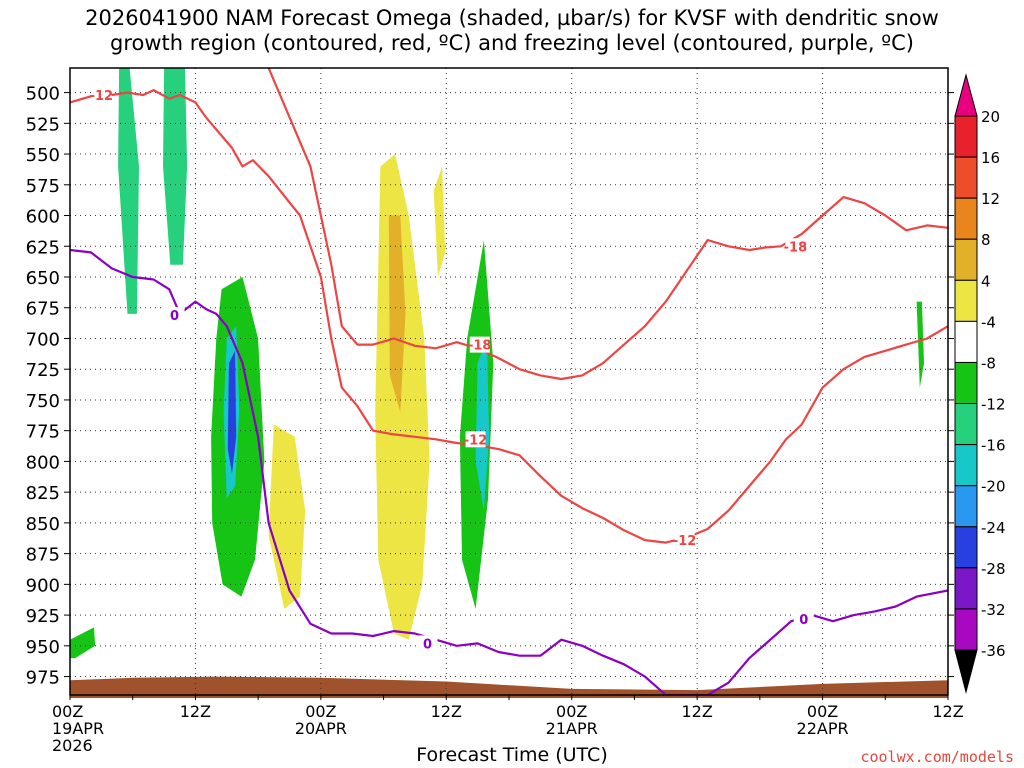  I want to click on colorbar-label-2: 12, so click(990, 199).